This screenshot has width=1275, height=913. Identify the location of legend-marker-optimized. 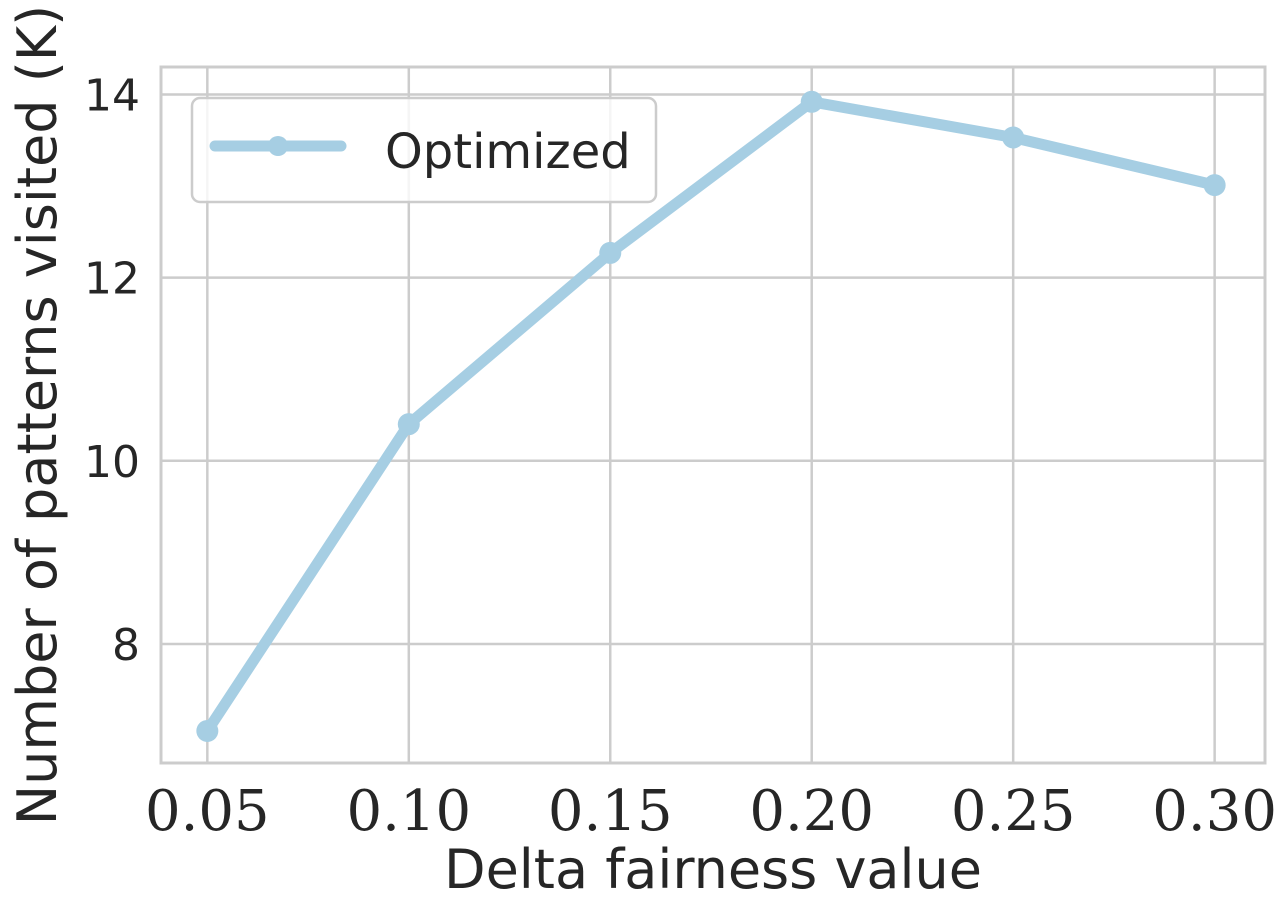
(278, 146).